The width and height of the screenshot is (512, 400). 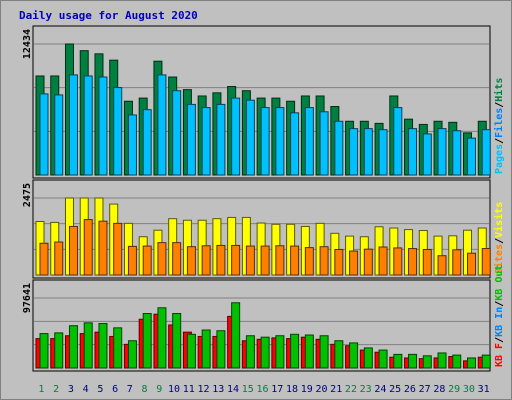 What do you see at coordinates (233, 389) in the screenshot?
I see `day-label: 14` at bounding box center [233, 389].